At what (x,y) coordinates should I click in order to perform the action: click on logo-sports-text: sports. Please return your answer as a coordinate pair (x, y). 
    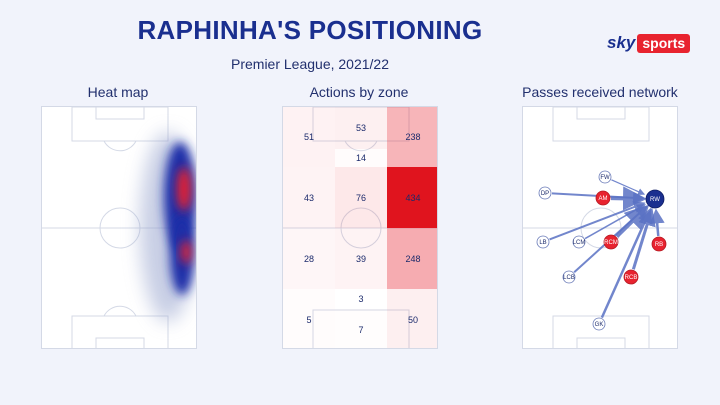
    Looking at the image, I should click on (664, 43).